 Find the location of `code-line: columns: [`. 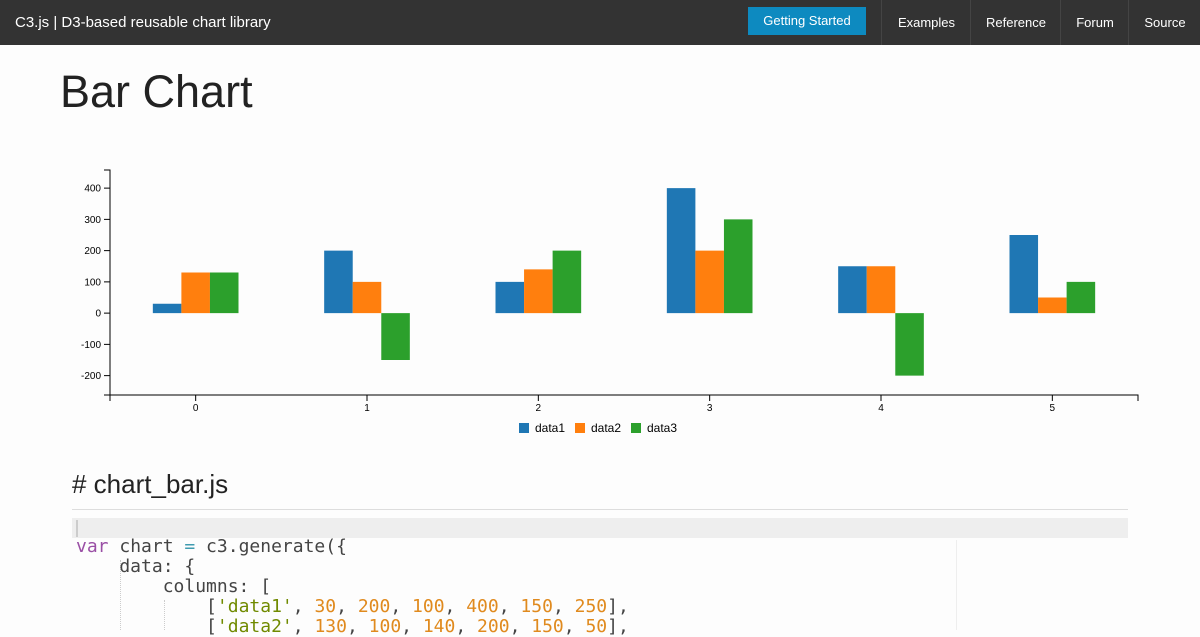

code-line: columns: [ is located at coordinates (174, 586).